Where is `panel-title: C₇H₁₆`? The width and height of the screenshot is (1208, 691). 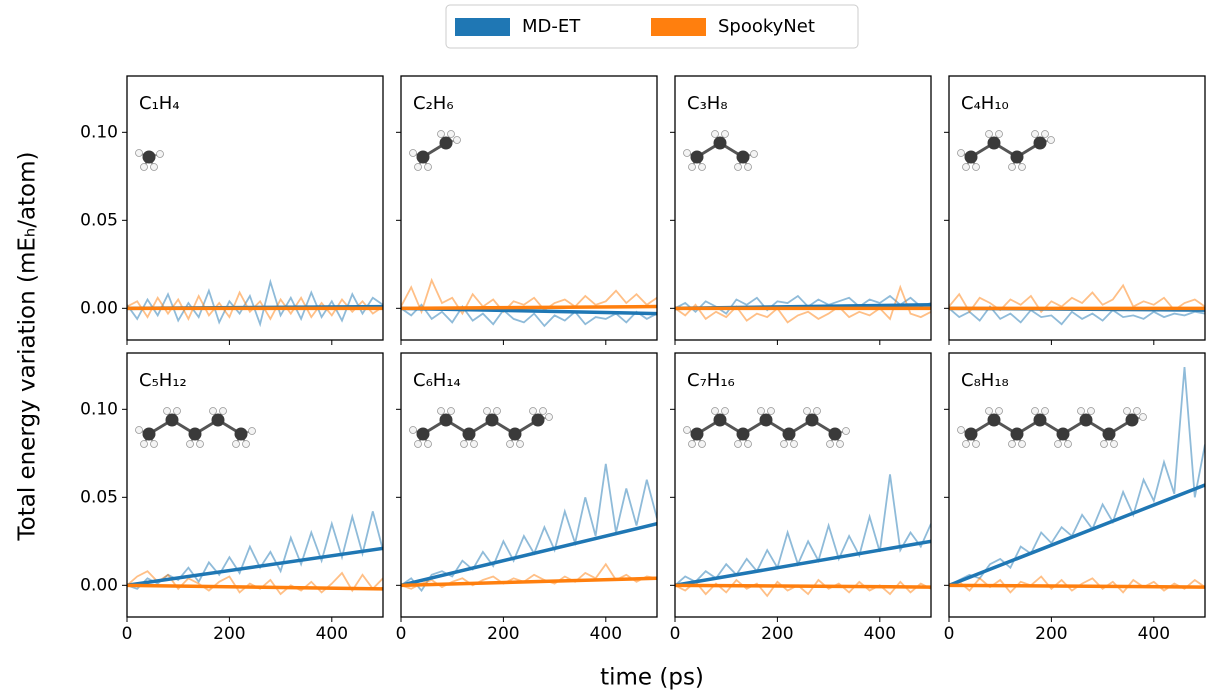 panel-title: C₇H₁₆ is located at coordinates (711, 380).